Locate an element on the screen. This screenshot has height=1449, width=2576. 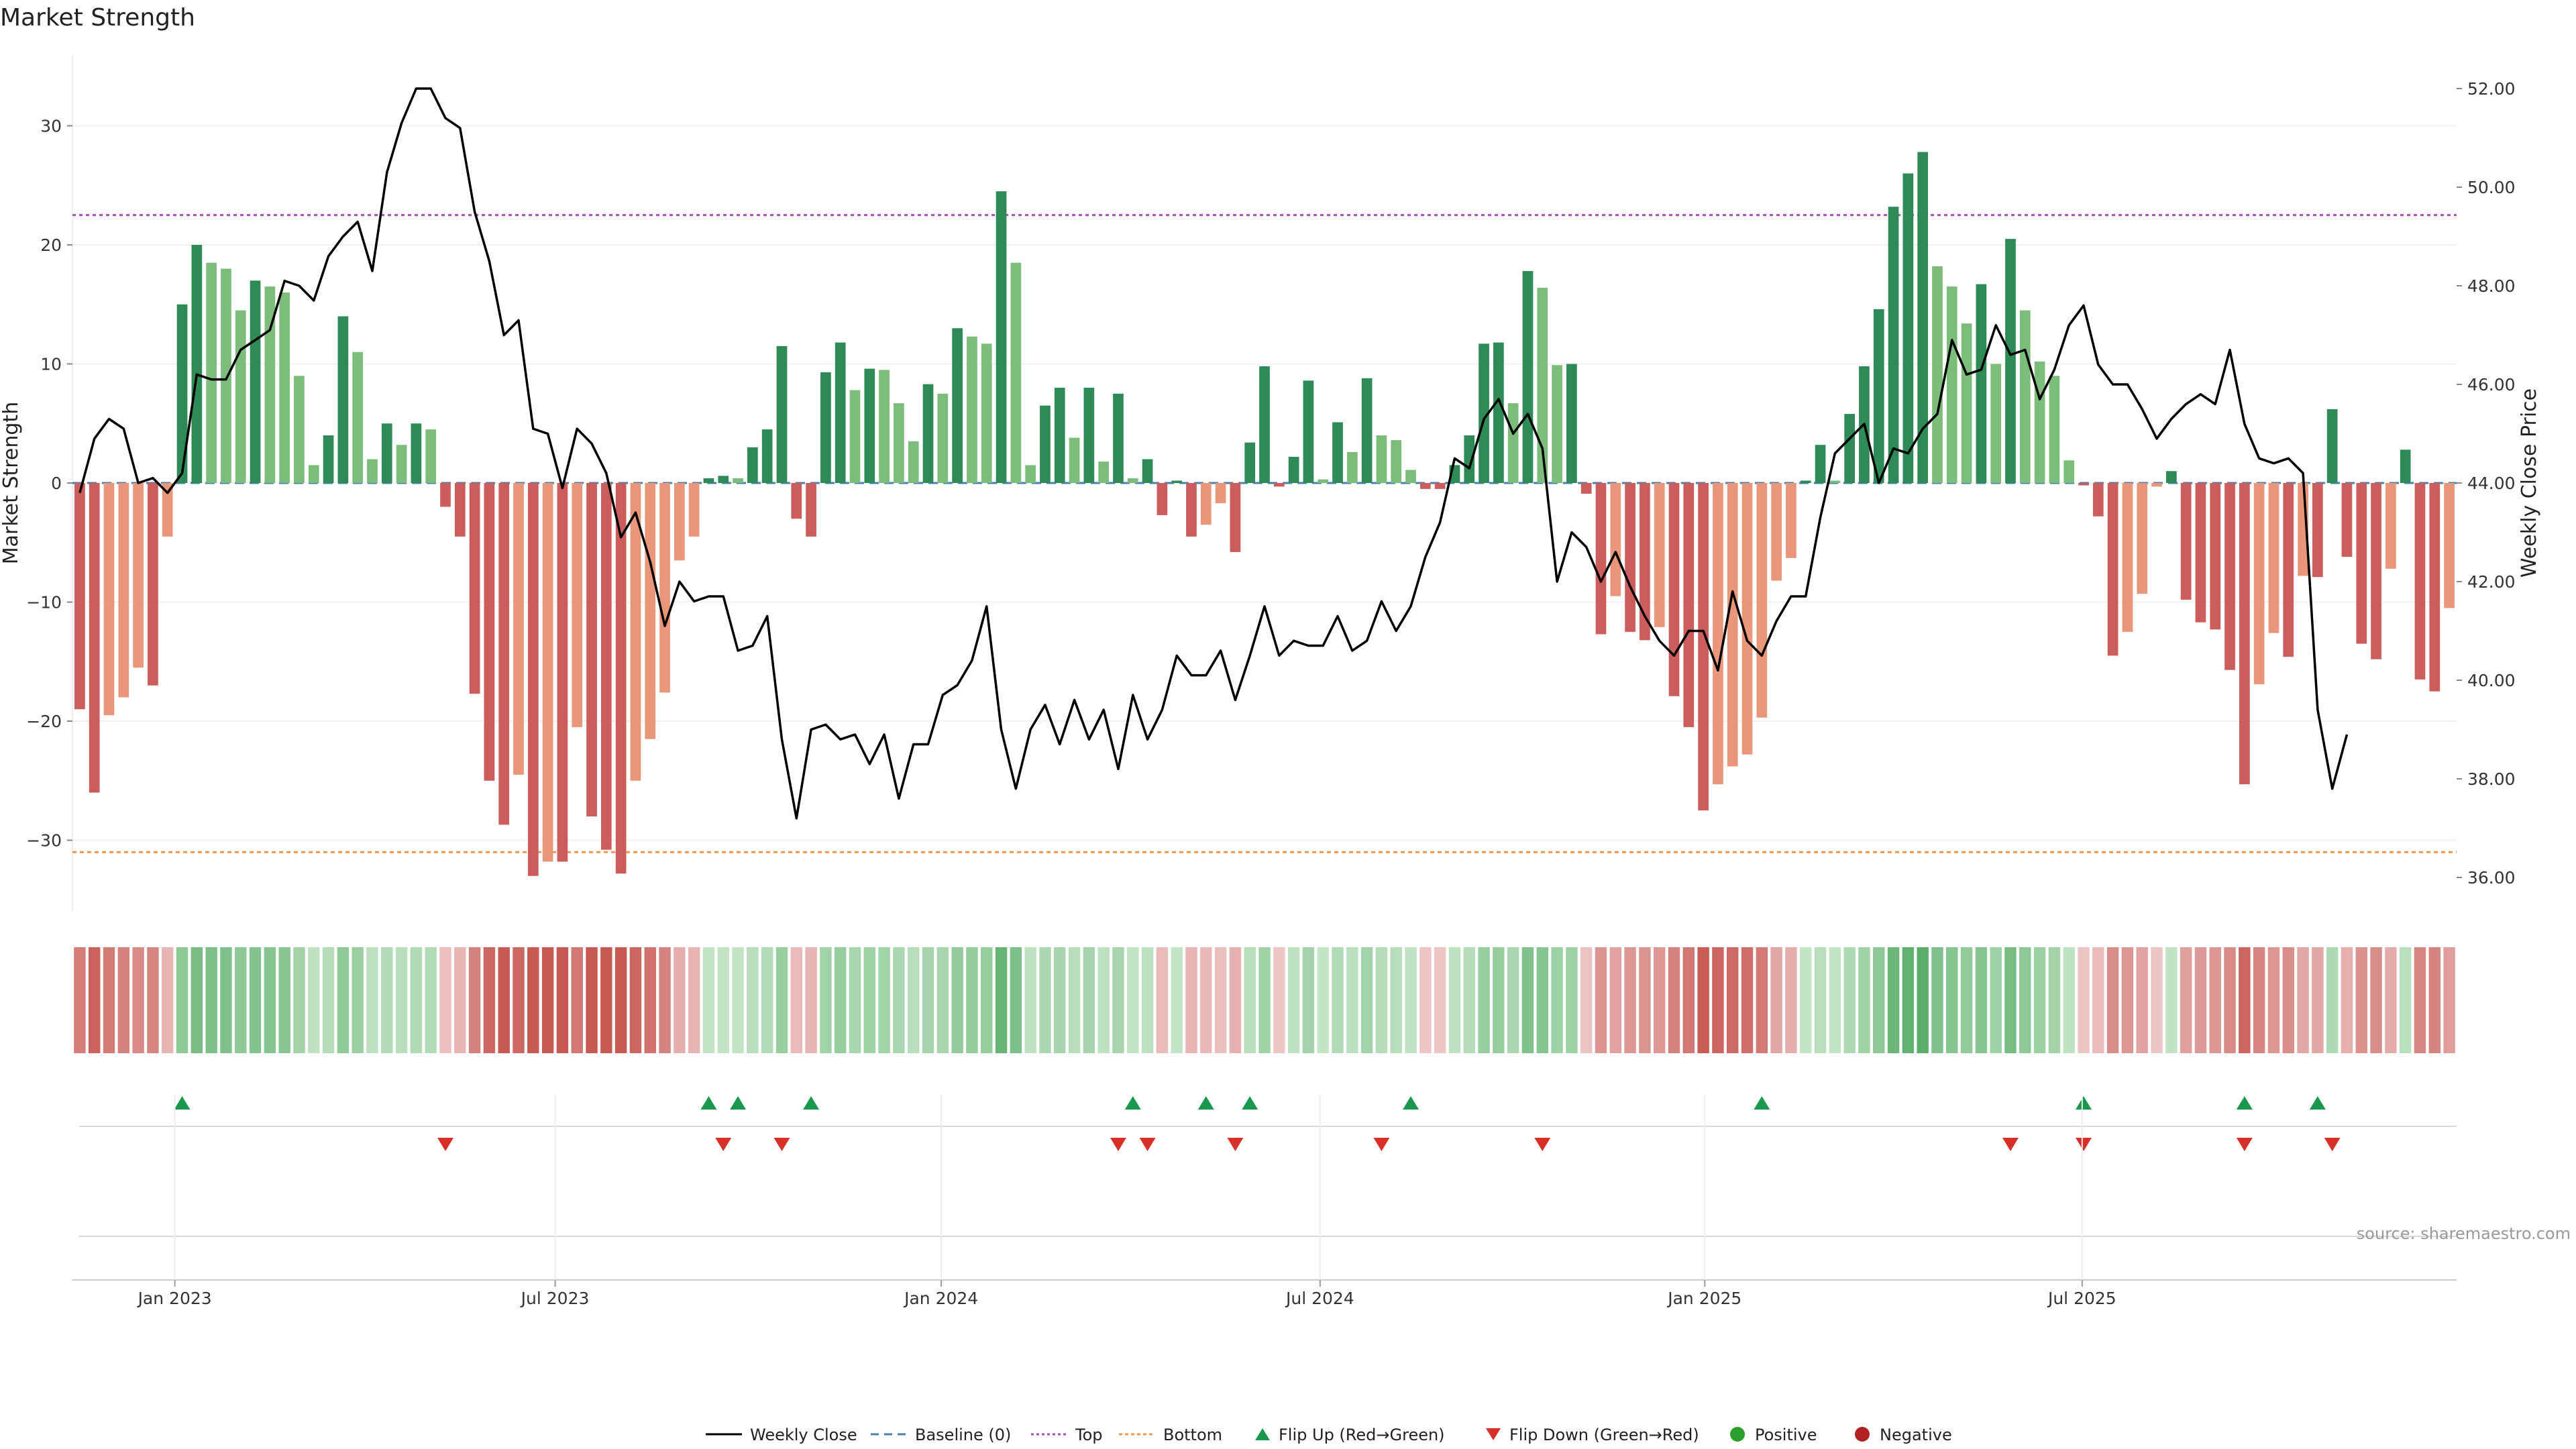
y-tick-label: 10 is located at coordinates (51, 364).